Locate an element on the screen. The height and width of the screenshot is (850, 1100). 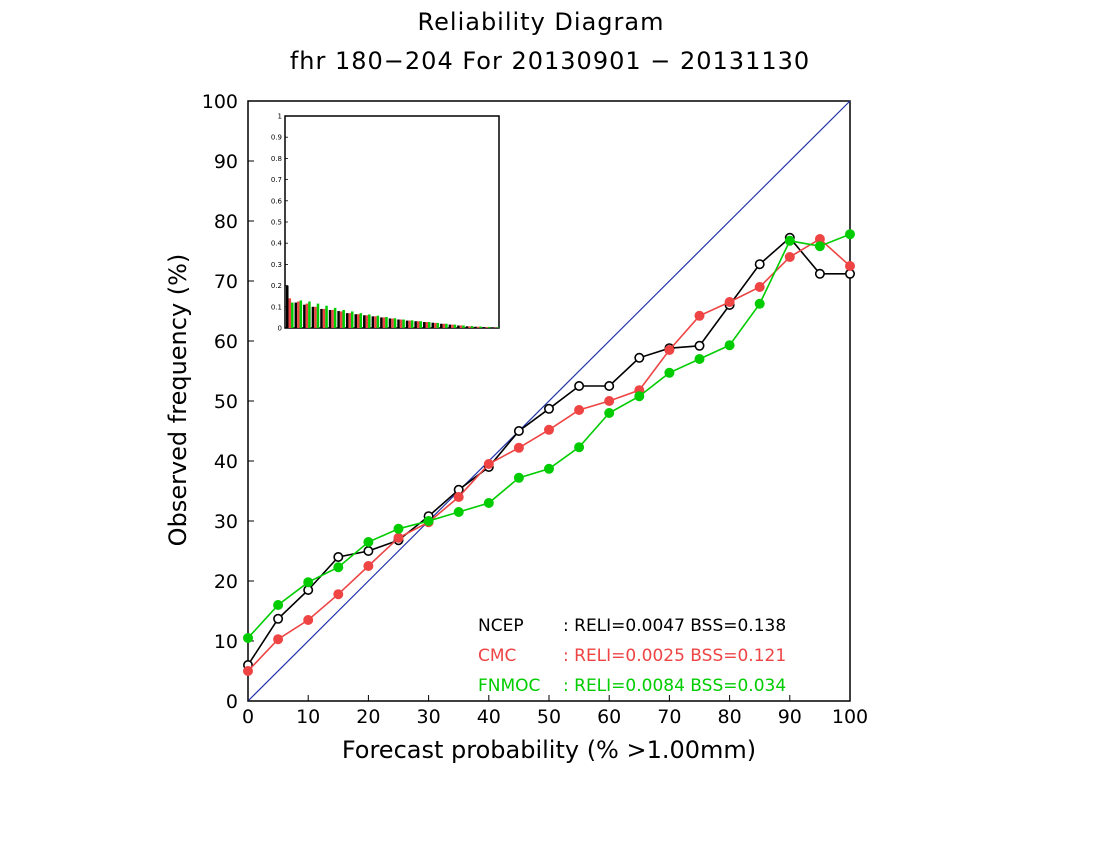
chart-subtitle: fhr 180−204 For 20130901 − 20131130 is located at coordinates (550, 61).